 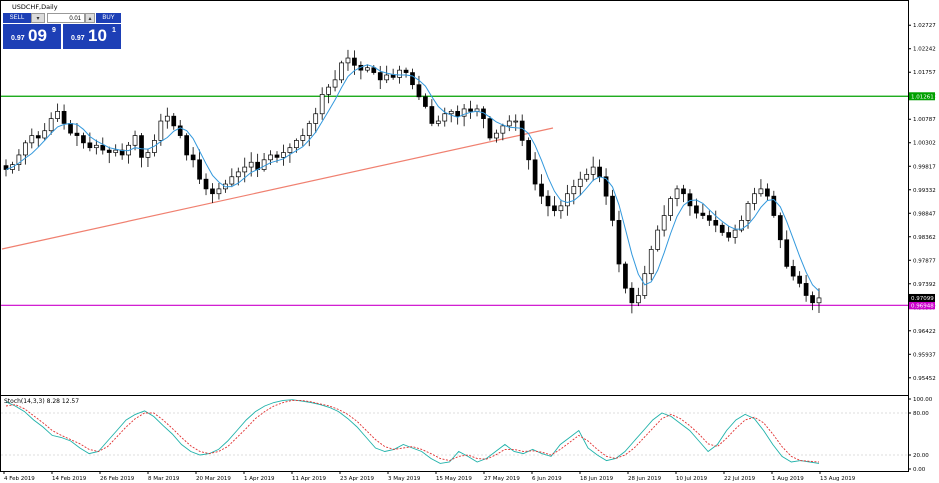 I want to click on sell-button: SELL, so click(x=17, y=18).